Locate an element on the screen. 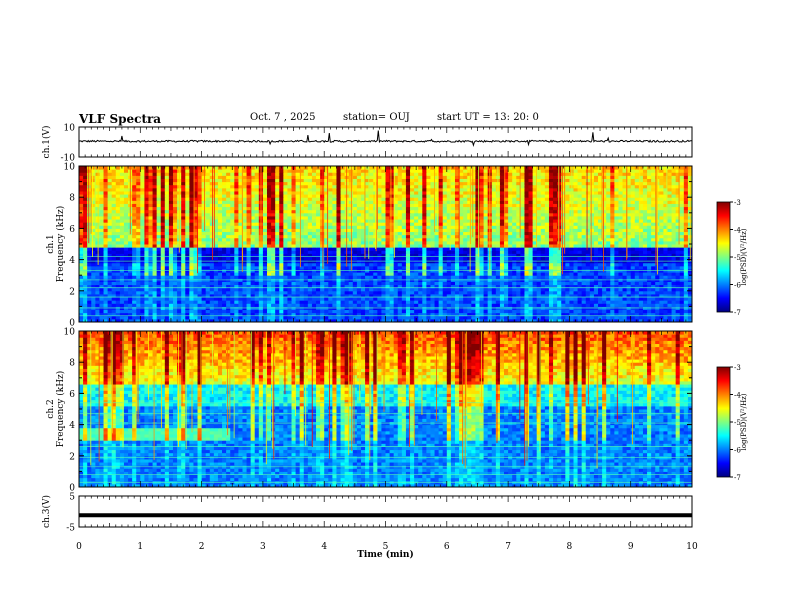 The height and width of the screenshot is (612, 792). x-tick-label: 4 is located at coordinates (324, 547).